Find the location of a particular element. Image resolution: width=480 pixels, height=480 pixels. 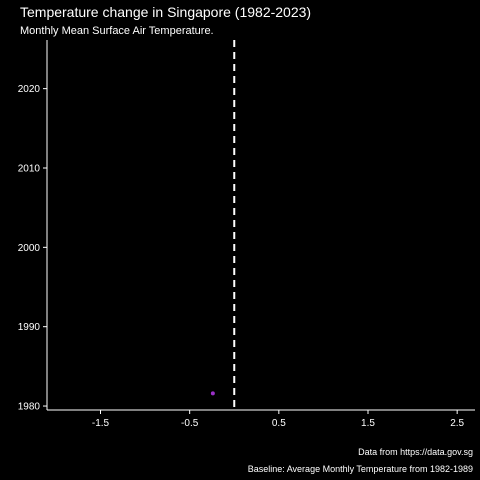

x-tick-label: -1.5 is located at coordinates (101, 423).